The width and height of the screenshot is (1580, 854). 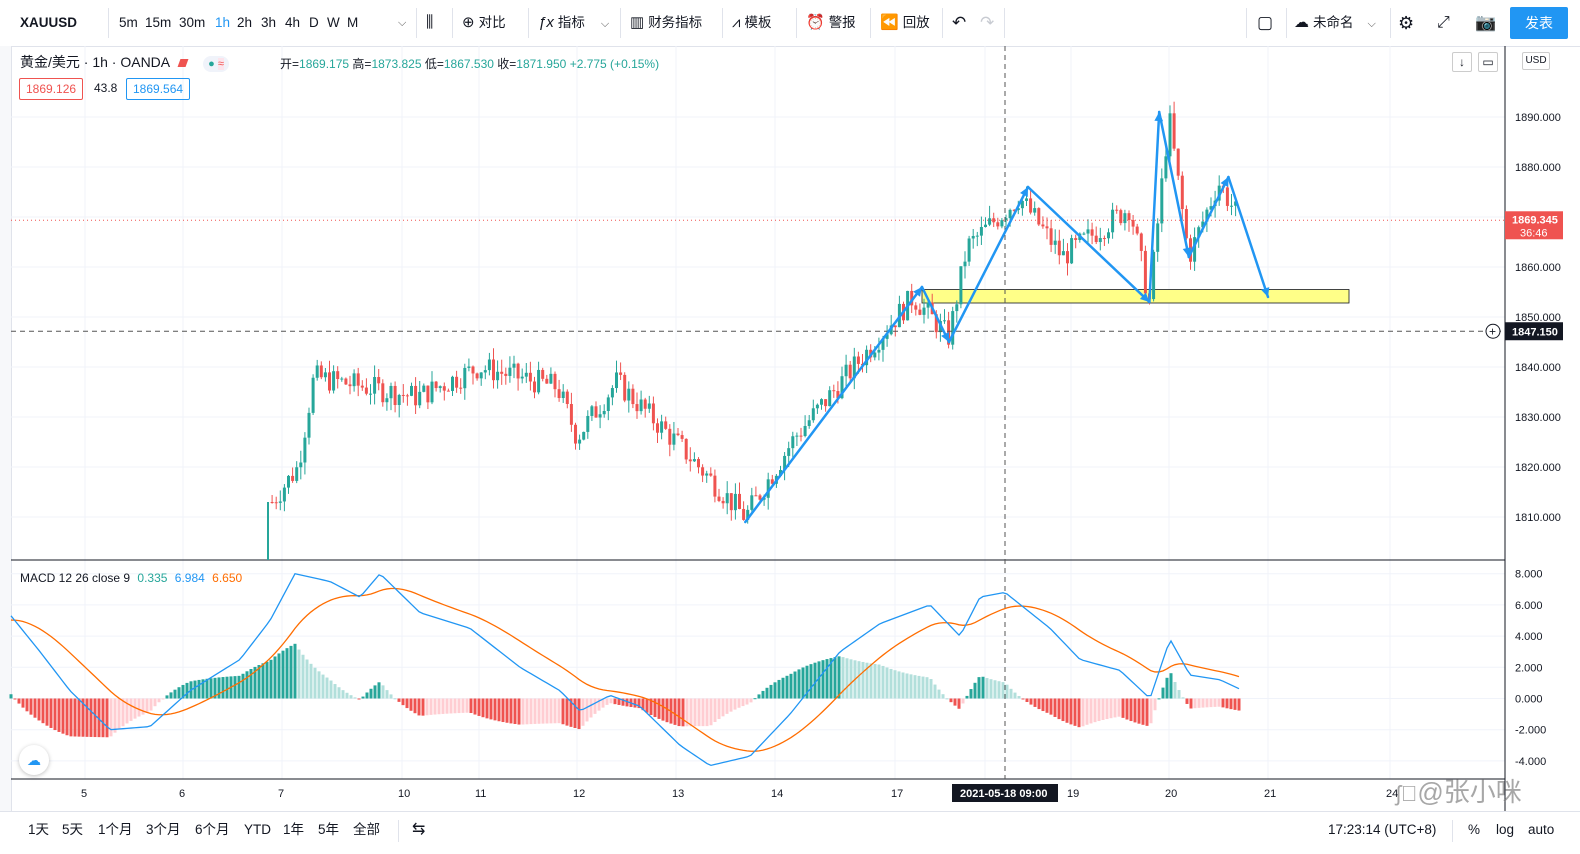 I want to click on layout-square-icon: ▢, so click(x=1265, y=22).